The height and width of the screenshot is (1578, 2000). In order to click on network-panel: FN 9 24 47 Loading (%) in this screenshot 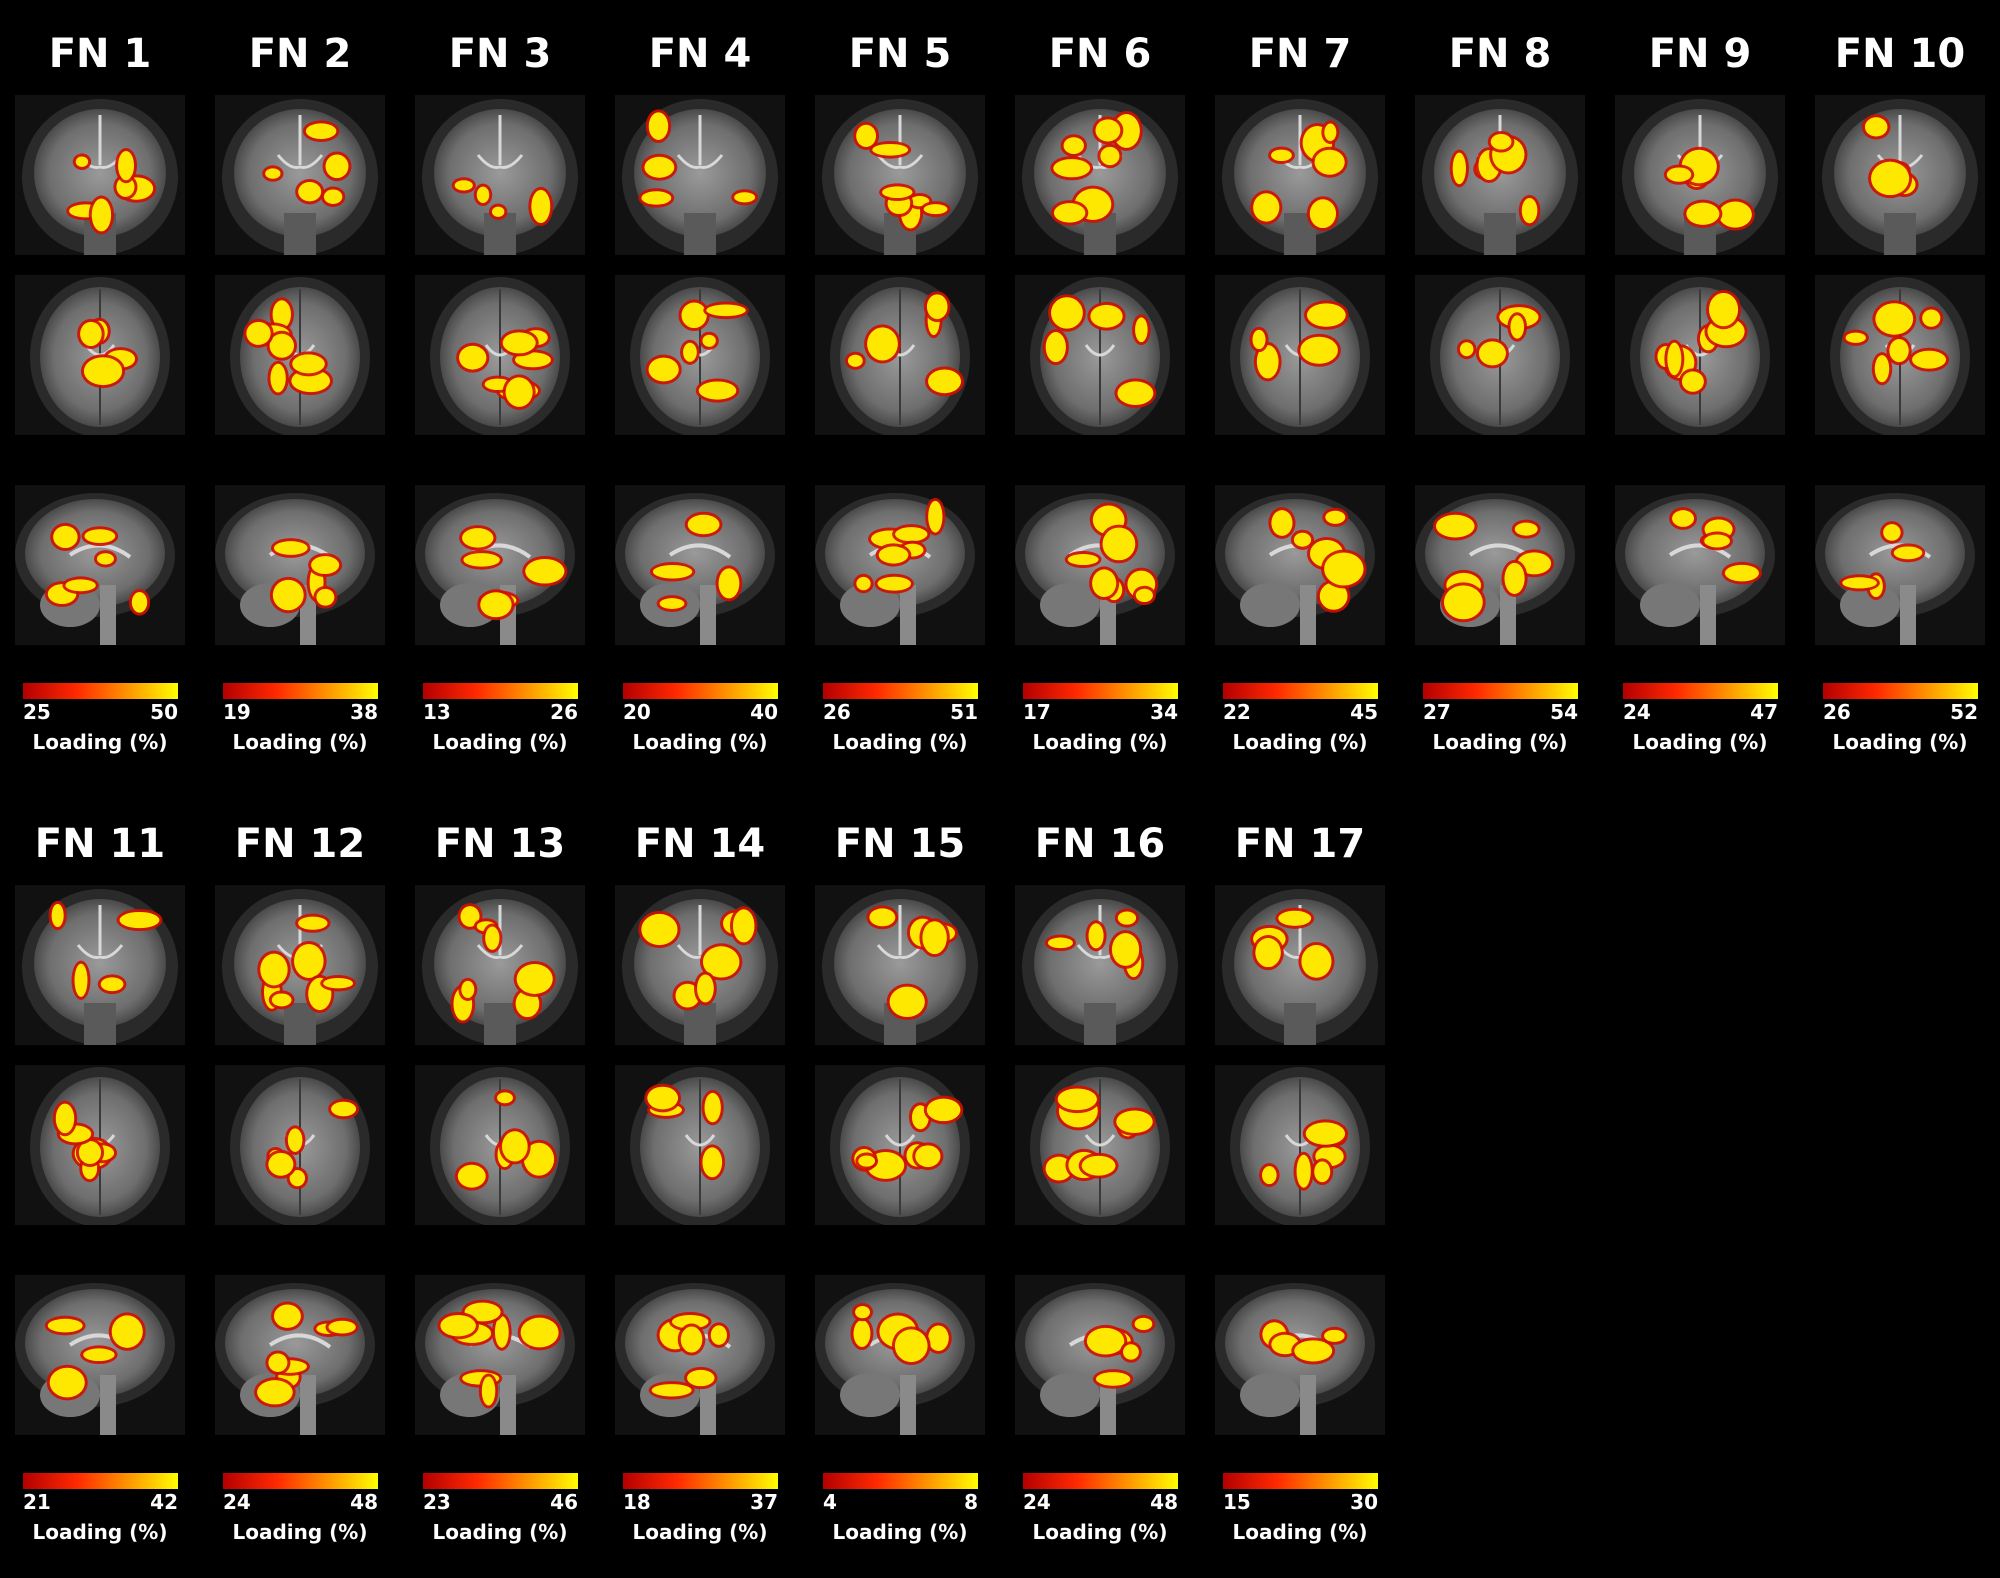, I will do `click(1700, 377)`.